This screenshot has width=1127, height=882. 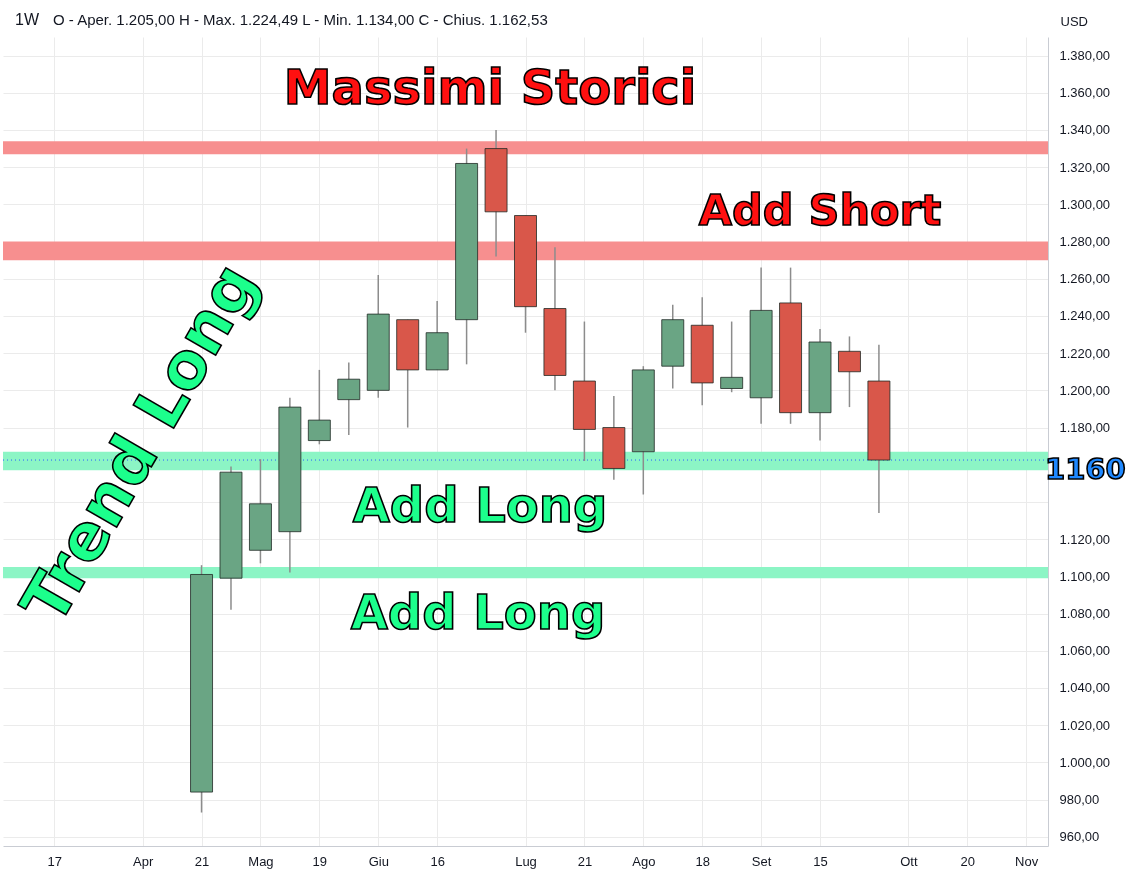 What do you see at coordinates (1085, 316) in the screenshot?
I see `y-tick-label: 1.240,00` at bounding box center [1085, 316].